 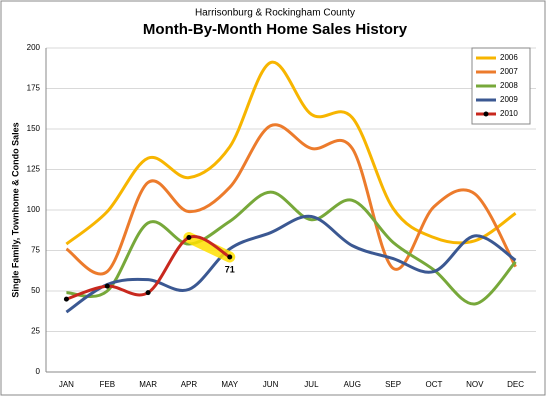 What do you see at coordinates (509, 71) in the screenshot?
I see `legend-label: 2007` at bounding box center [509, 71].